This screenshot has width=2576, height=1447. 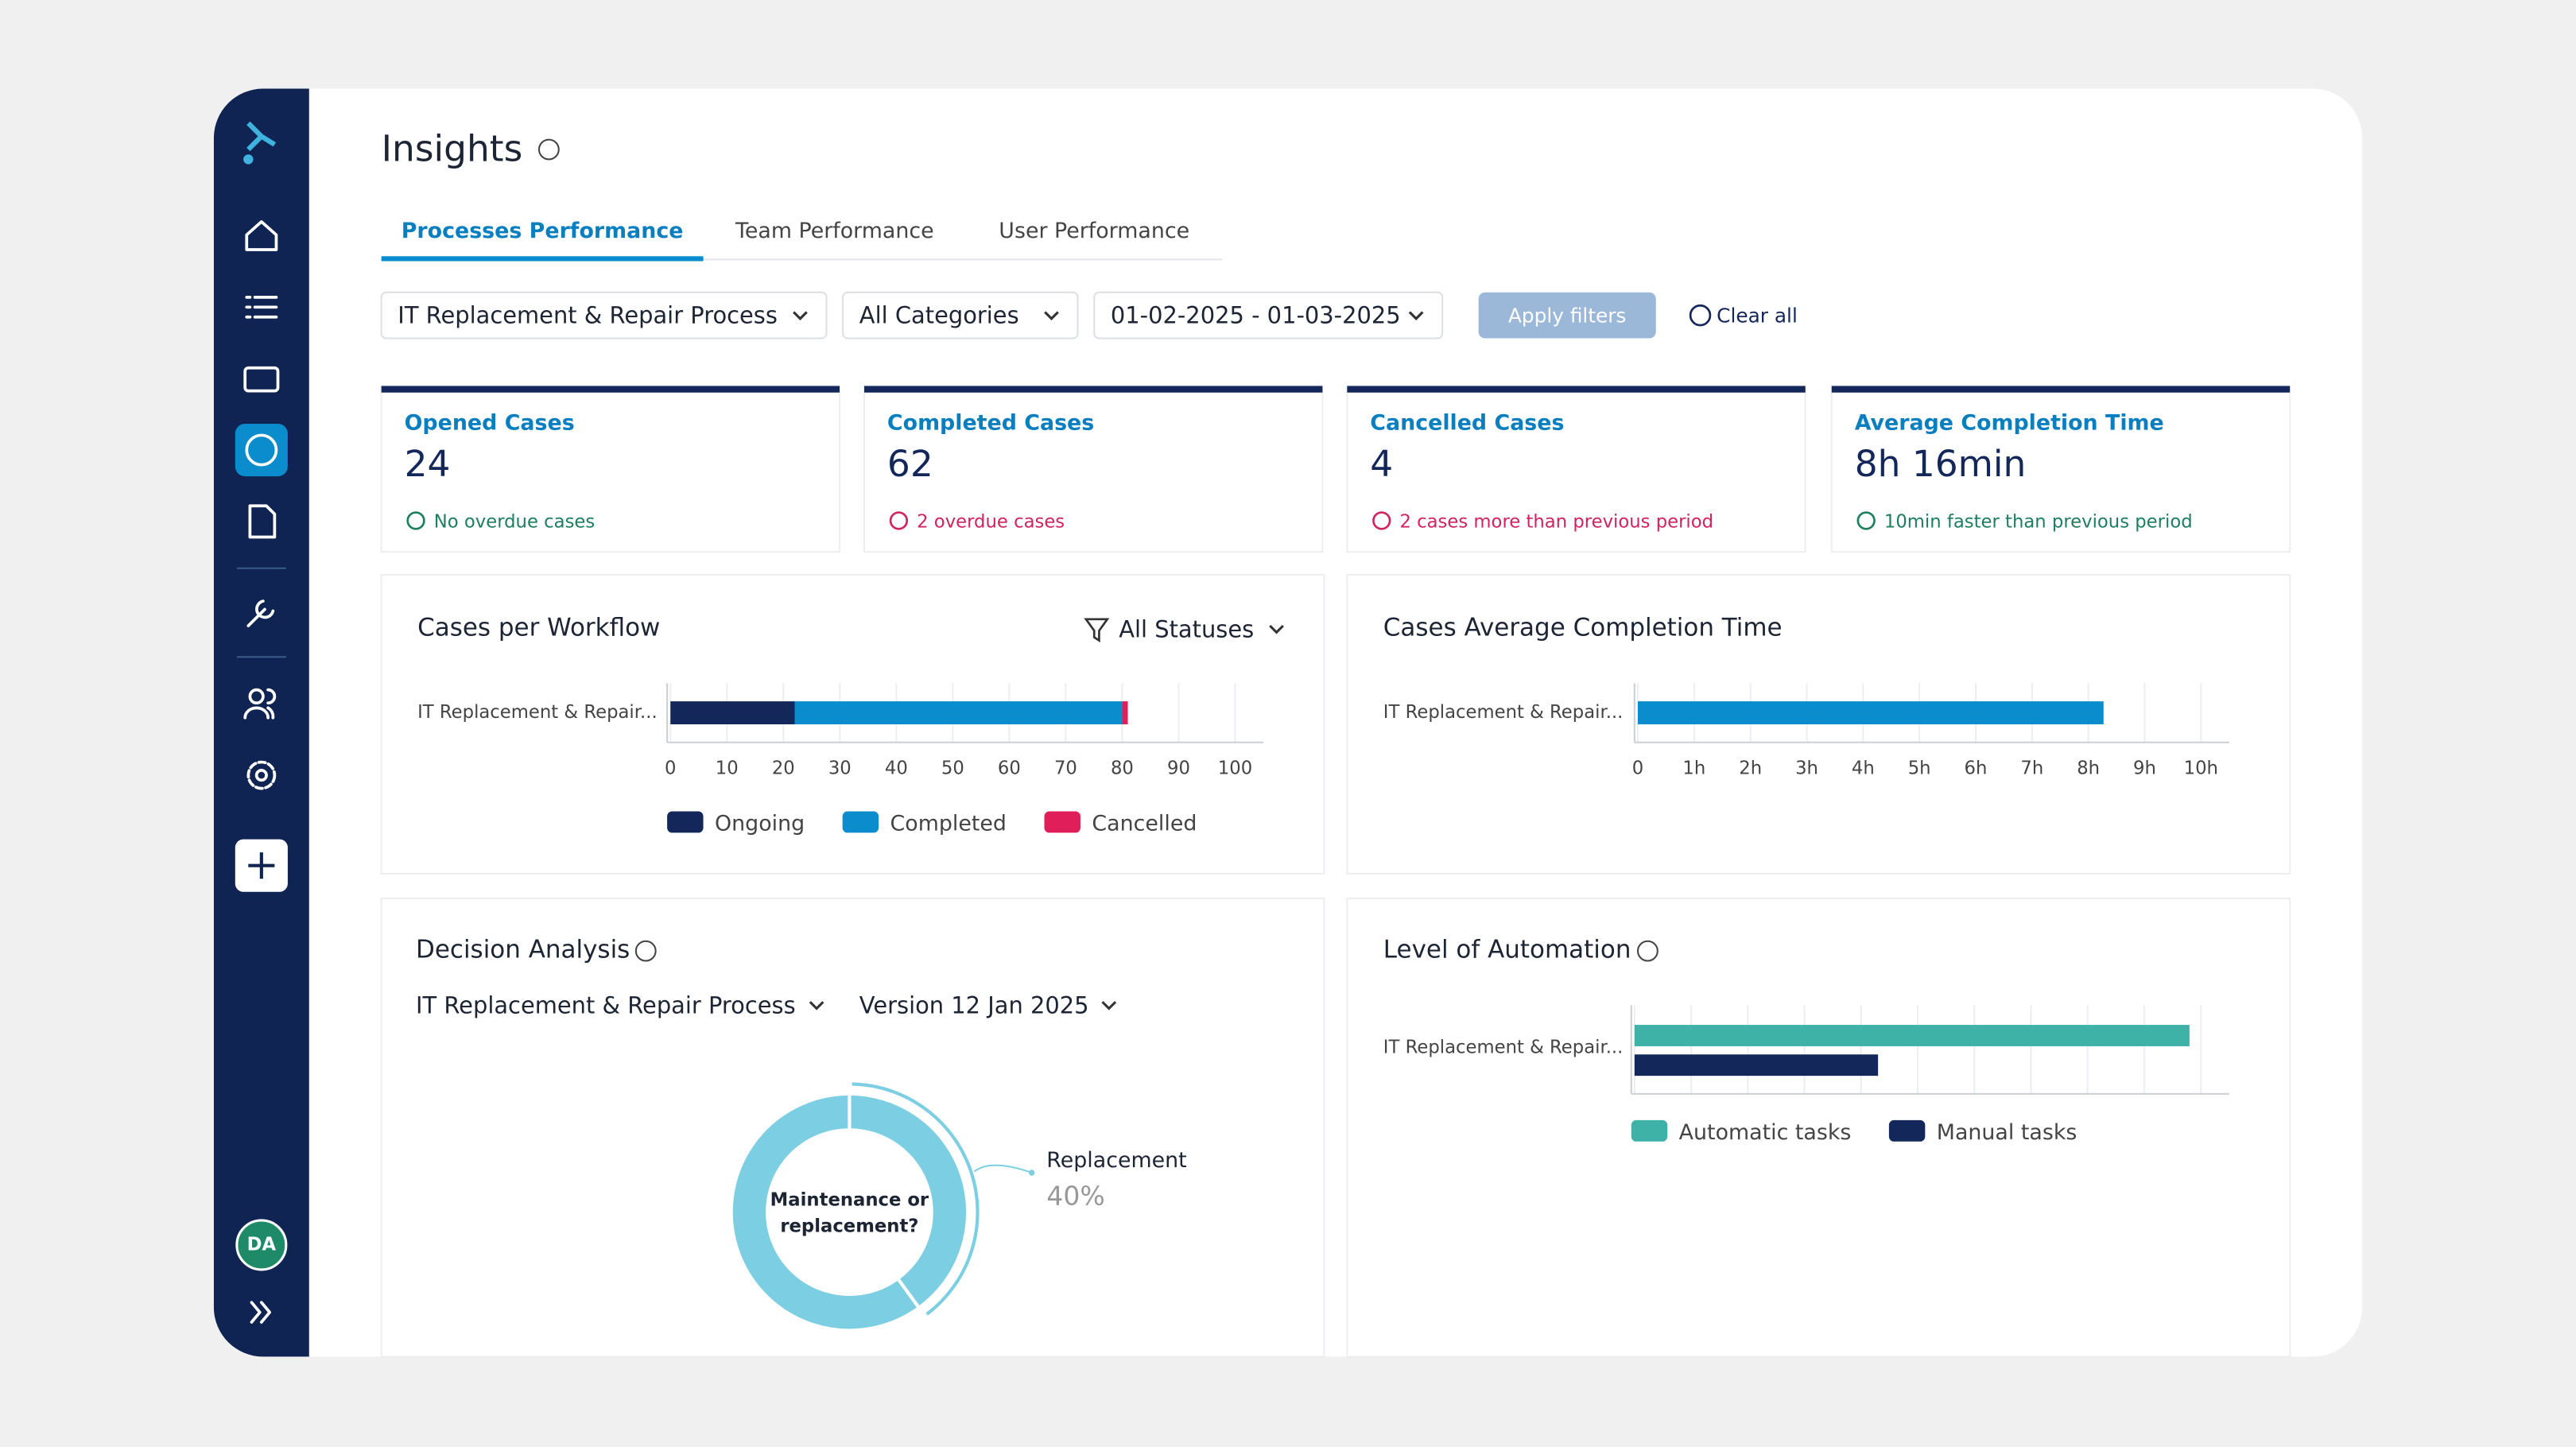 I want to click on kpi-label: Opened Cases, so click(x=490, y=422).